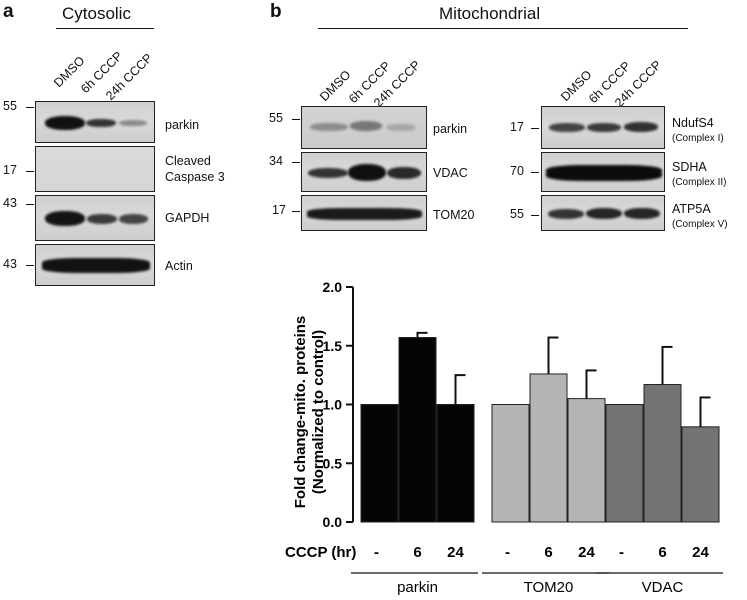  Describe the element at coordinates (105, 28) in the screenshot. I see `panel-a-title-rule` at that location.